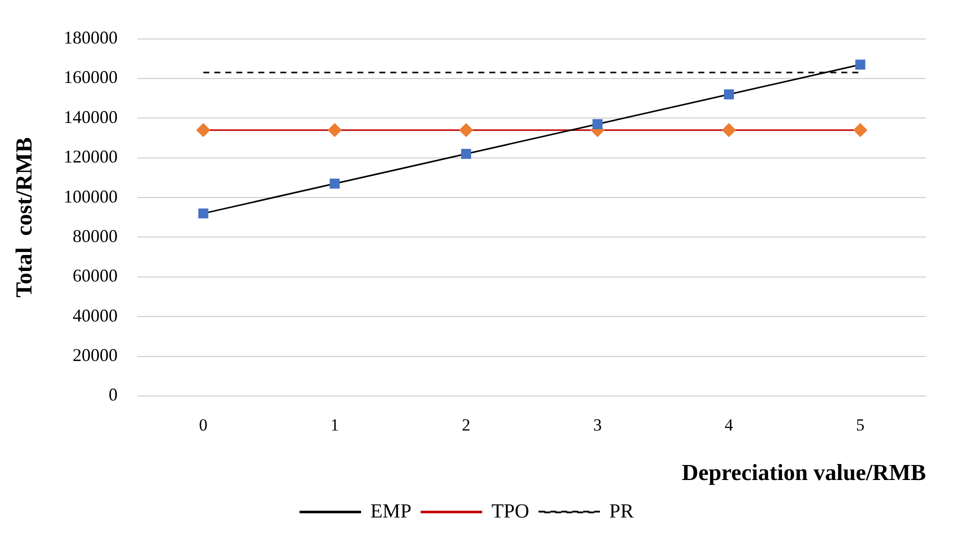 Image resolution: width=954 pixels, height=540 pixels. What do you see at coordinates (91, 156) in the screenshot?
I see `y-tick-label: 120000` at bounding box center [91, 156].